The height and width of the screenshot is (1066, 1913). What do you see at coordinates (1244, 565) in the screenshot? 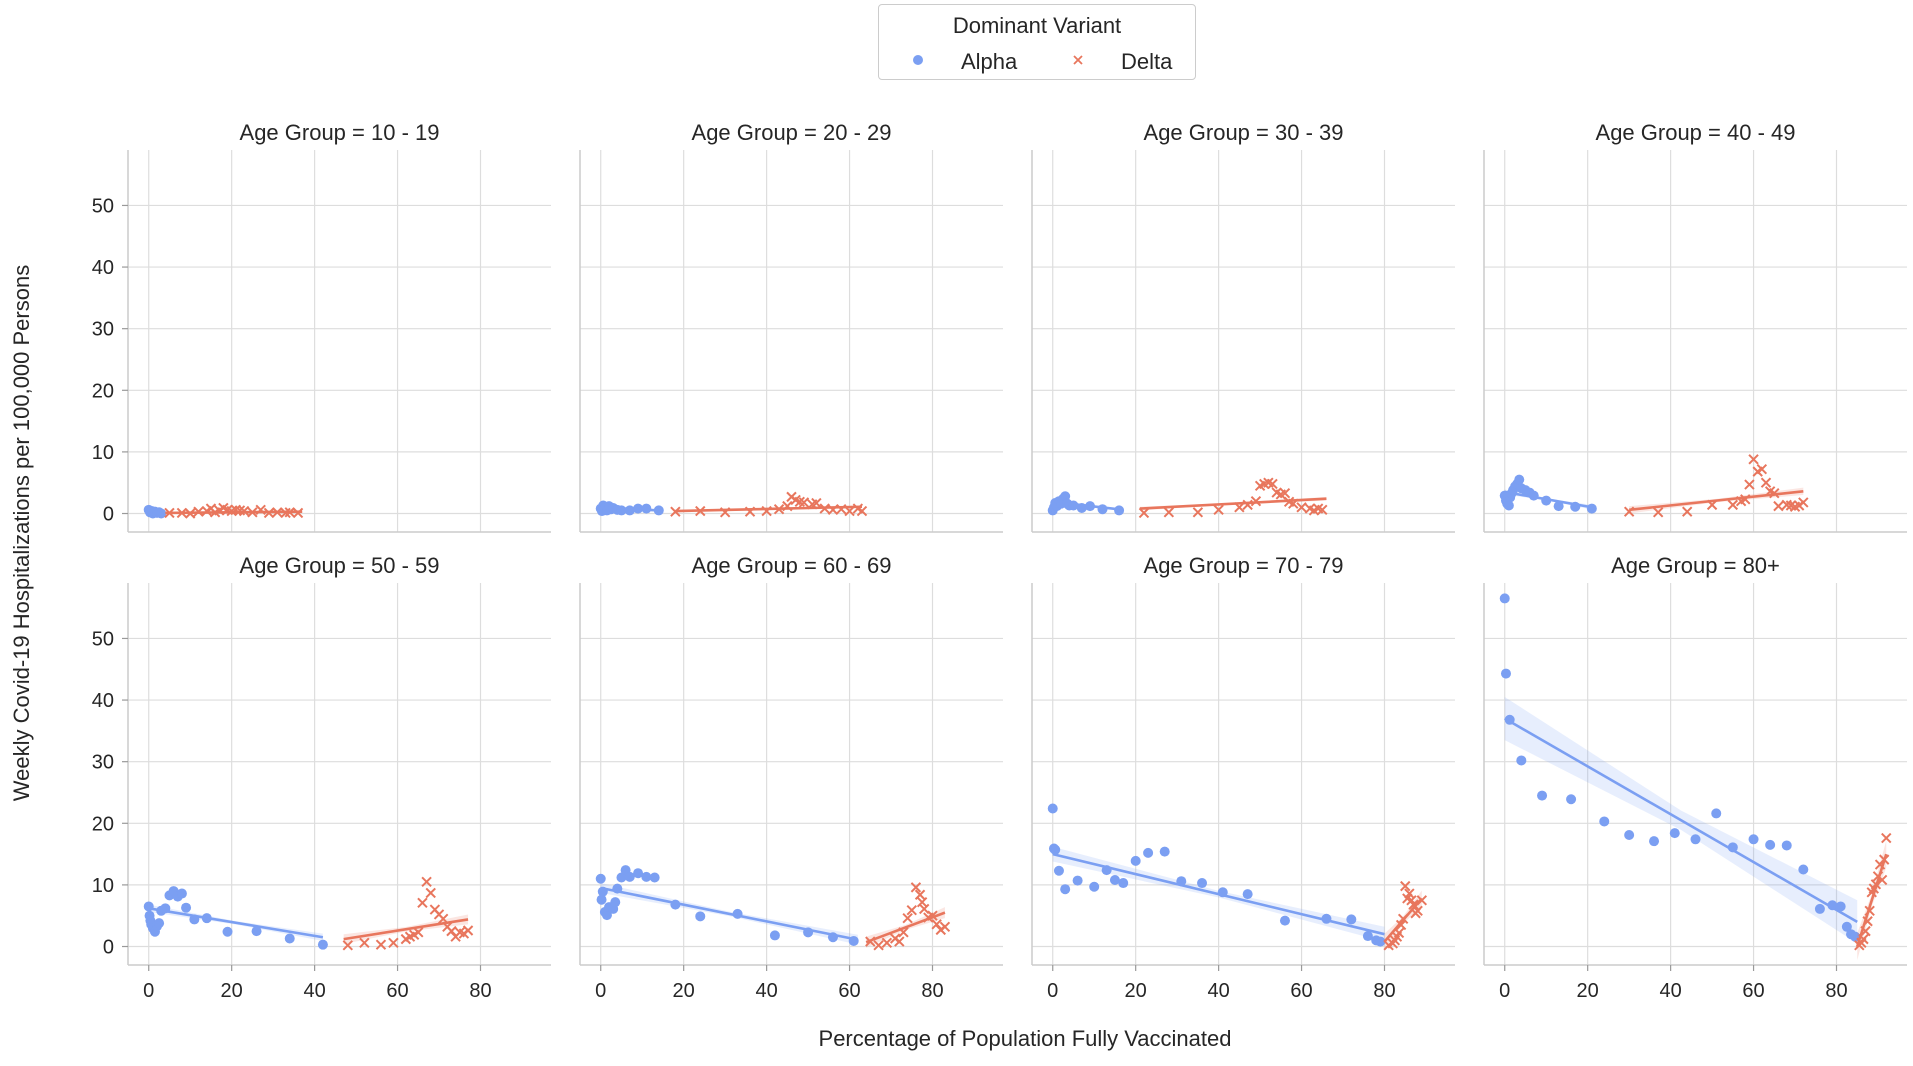
I see `facet-title: Age Group = 70 - 79` at bounding box center [1244, 565].